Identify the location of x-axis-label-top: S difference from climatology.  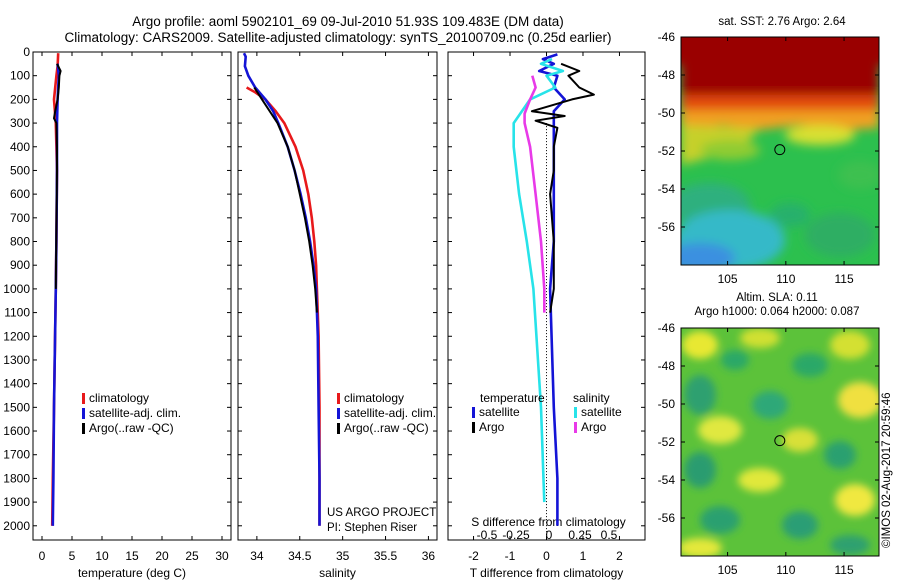
(548, 522).